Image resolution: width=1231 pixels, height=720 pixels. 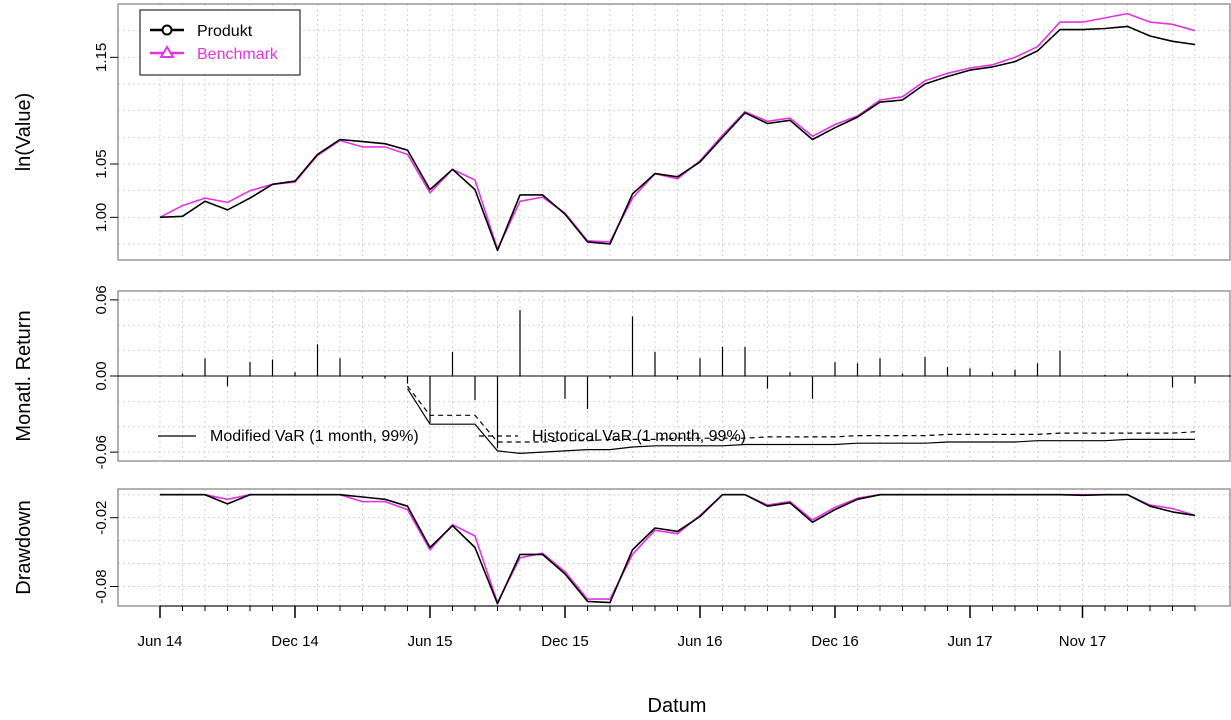 I want to click on x-axis-title: Datum, so click(x=677, y=706).